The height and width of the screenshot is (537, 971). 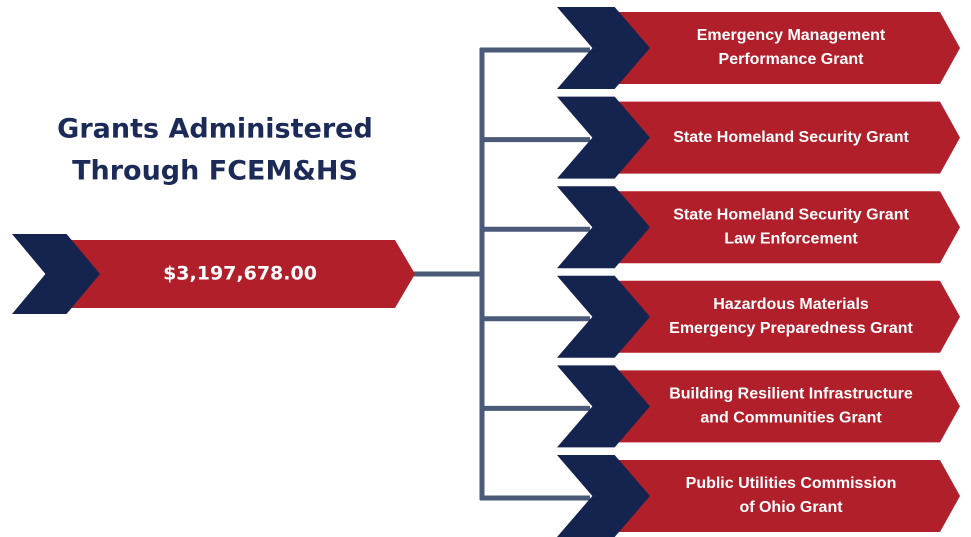 I want to click on grant-label: Performance Grant, so click(x=792, y=59).